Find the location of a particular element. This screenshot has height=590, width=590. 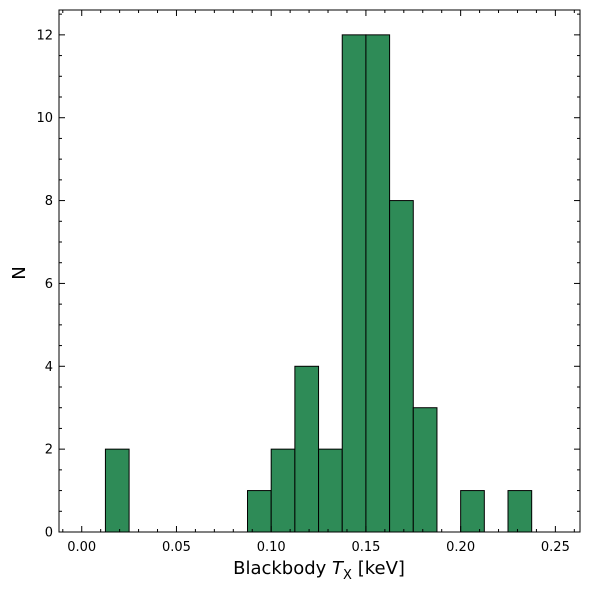

y-tick-label: 2 is located at coordinates (49, 450).